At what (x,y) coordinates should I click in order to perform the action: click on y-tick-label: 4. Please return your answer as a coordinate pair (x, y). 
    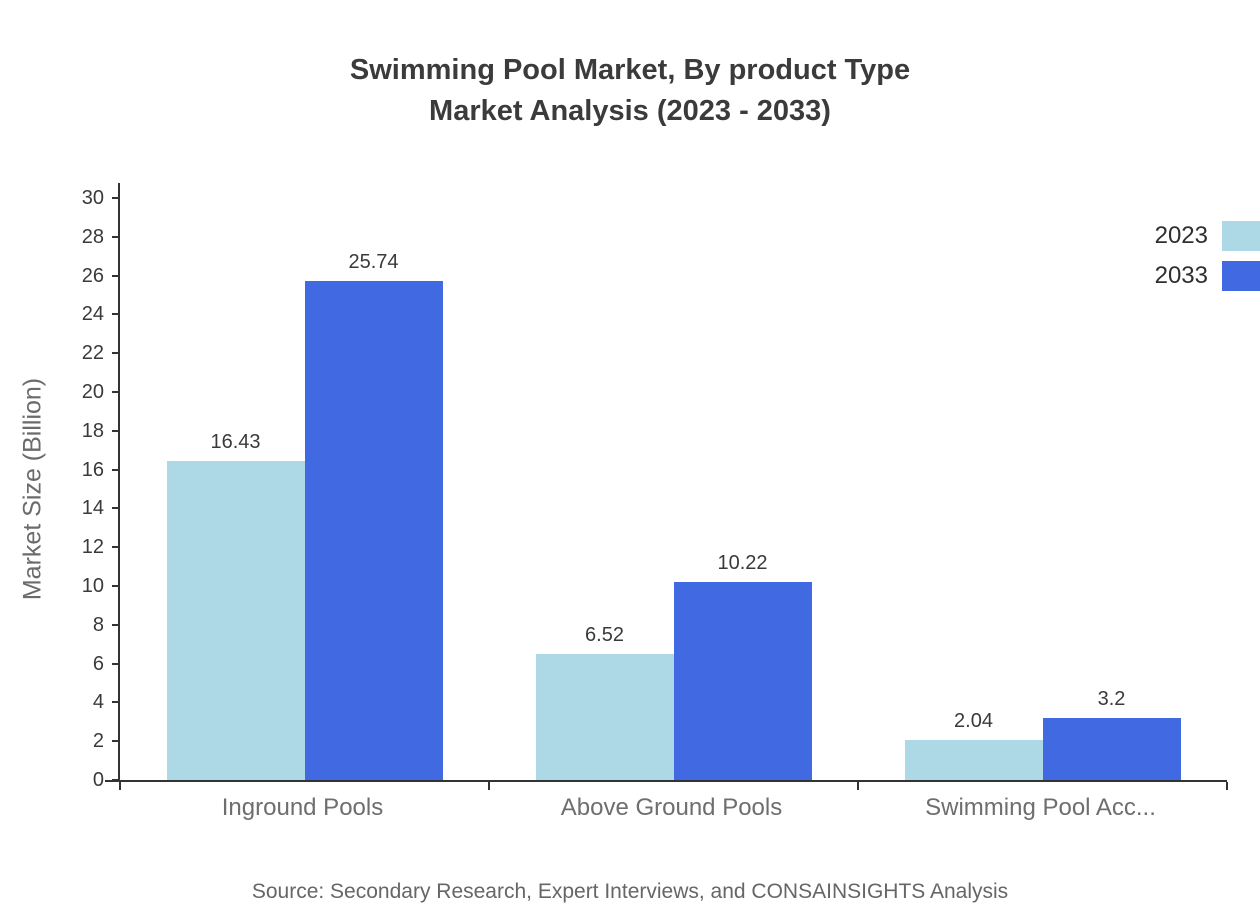
    Looking at the image, I should click on (98, 702).